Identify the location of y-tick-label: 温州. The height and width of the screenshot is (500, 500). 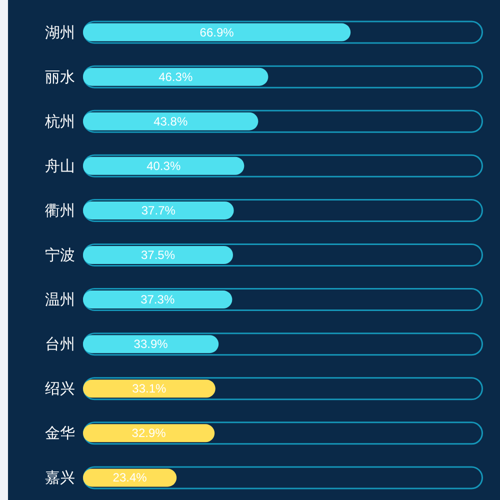
(60, 299).